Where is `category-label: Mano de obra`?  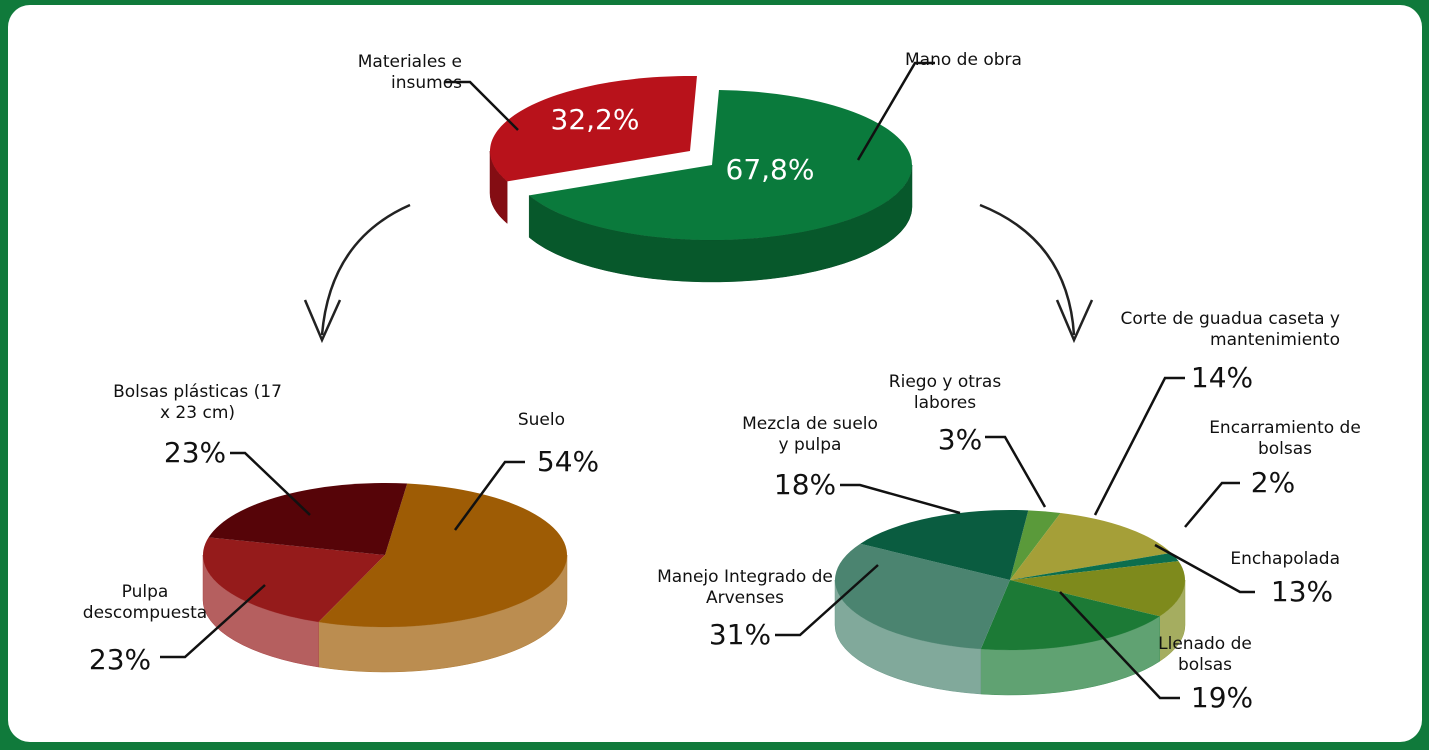 category-label: Mano de obra is located at coordinates (963, 60).